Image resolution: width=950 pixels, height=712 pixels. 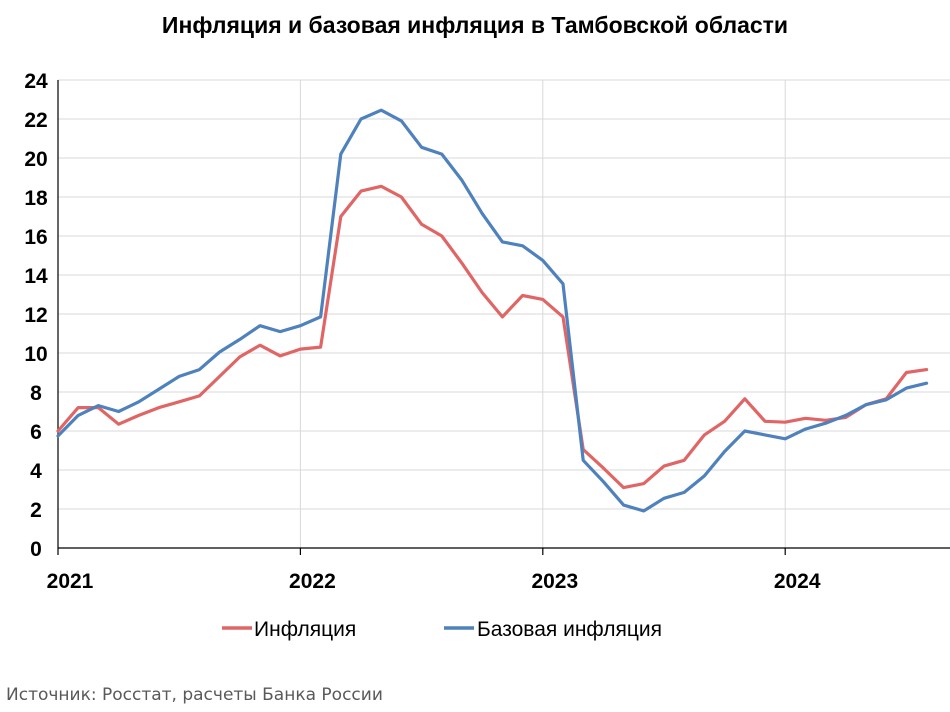 What do you see at coordinates (36, 549) in the screenshot?
I see `y-tick-label: 0` at bounding box center [36, 549].